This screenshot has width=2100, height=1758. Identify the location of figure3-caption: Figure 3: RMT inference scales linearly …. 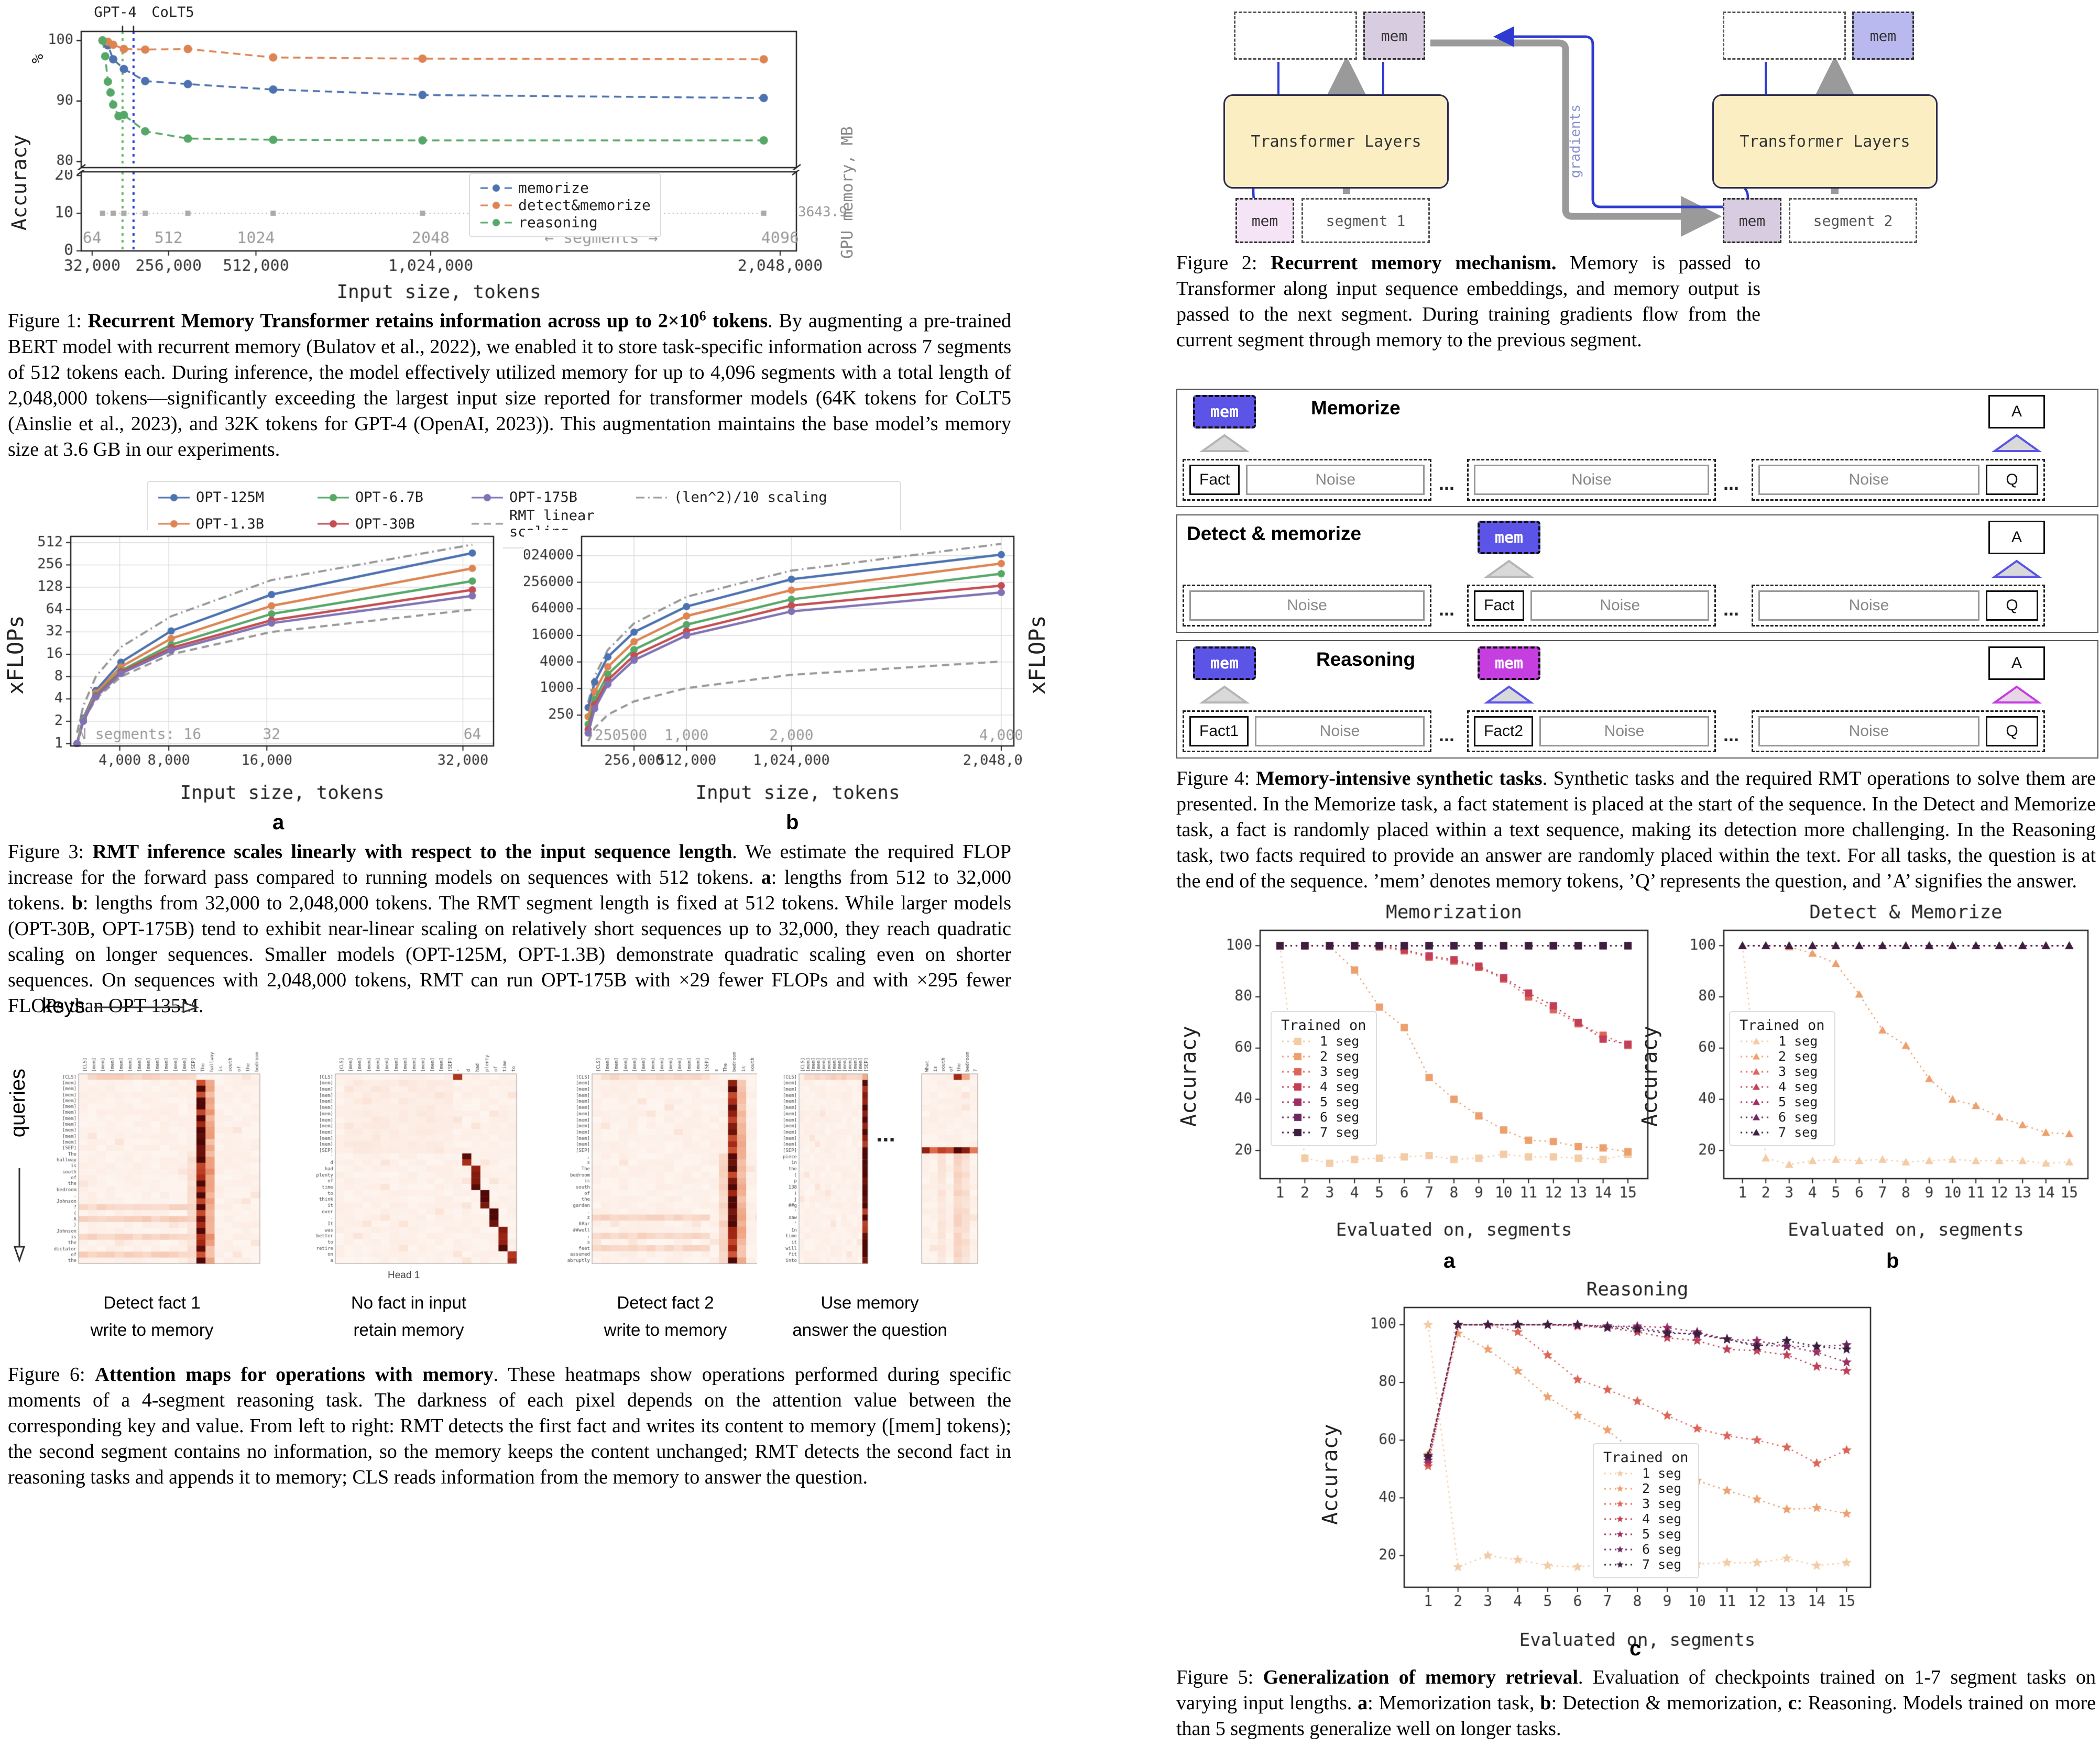
(509, 929).